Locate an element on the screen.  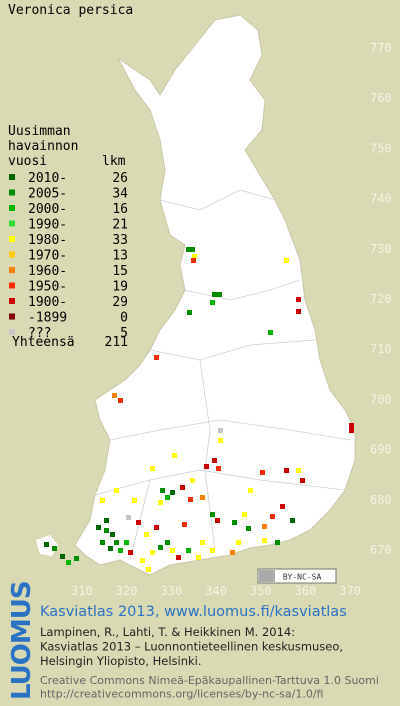
legend-col-year: vuosi is located at coordinates (27, 161).